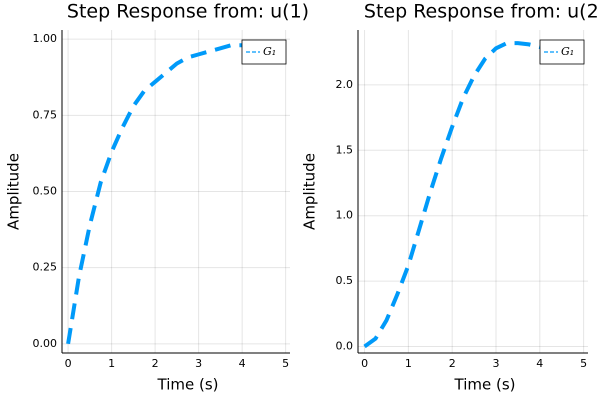 This screenshot has height=400, width=600. I want to click on y-tick-label: 0.50, so click(45, 191).